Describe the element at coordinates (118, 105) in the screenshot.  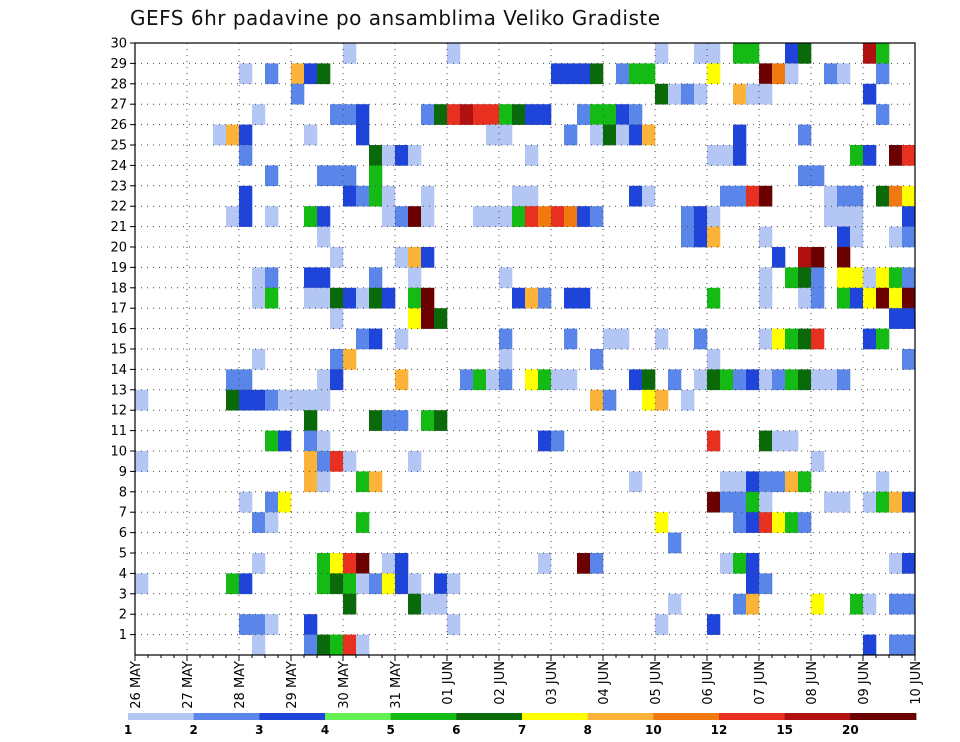
I see `y-tick-label: 27` at that location.